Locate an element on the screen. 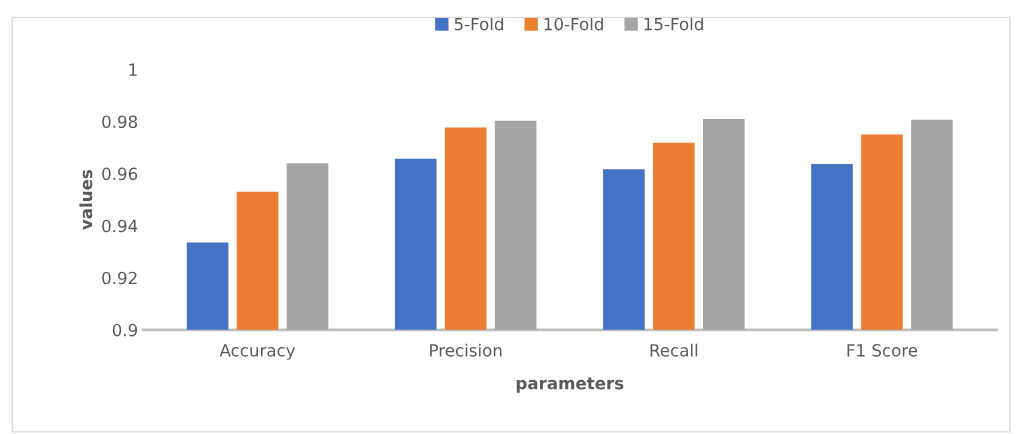 This screenshot has width=1022, height=434. legend-label: 10-Fold is located at coordinates (573, 24).